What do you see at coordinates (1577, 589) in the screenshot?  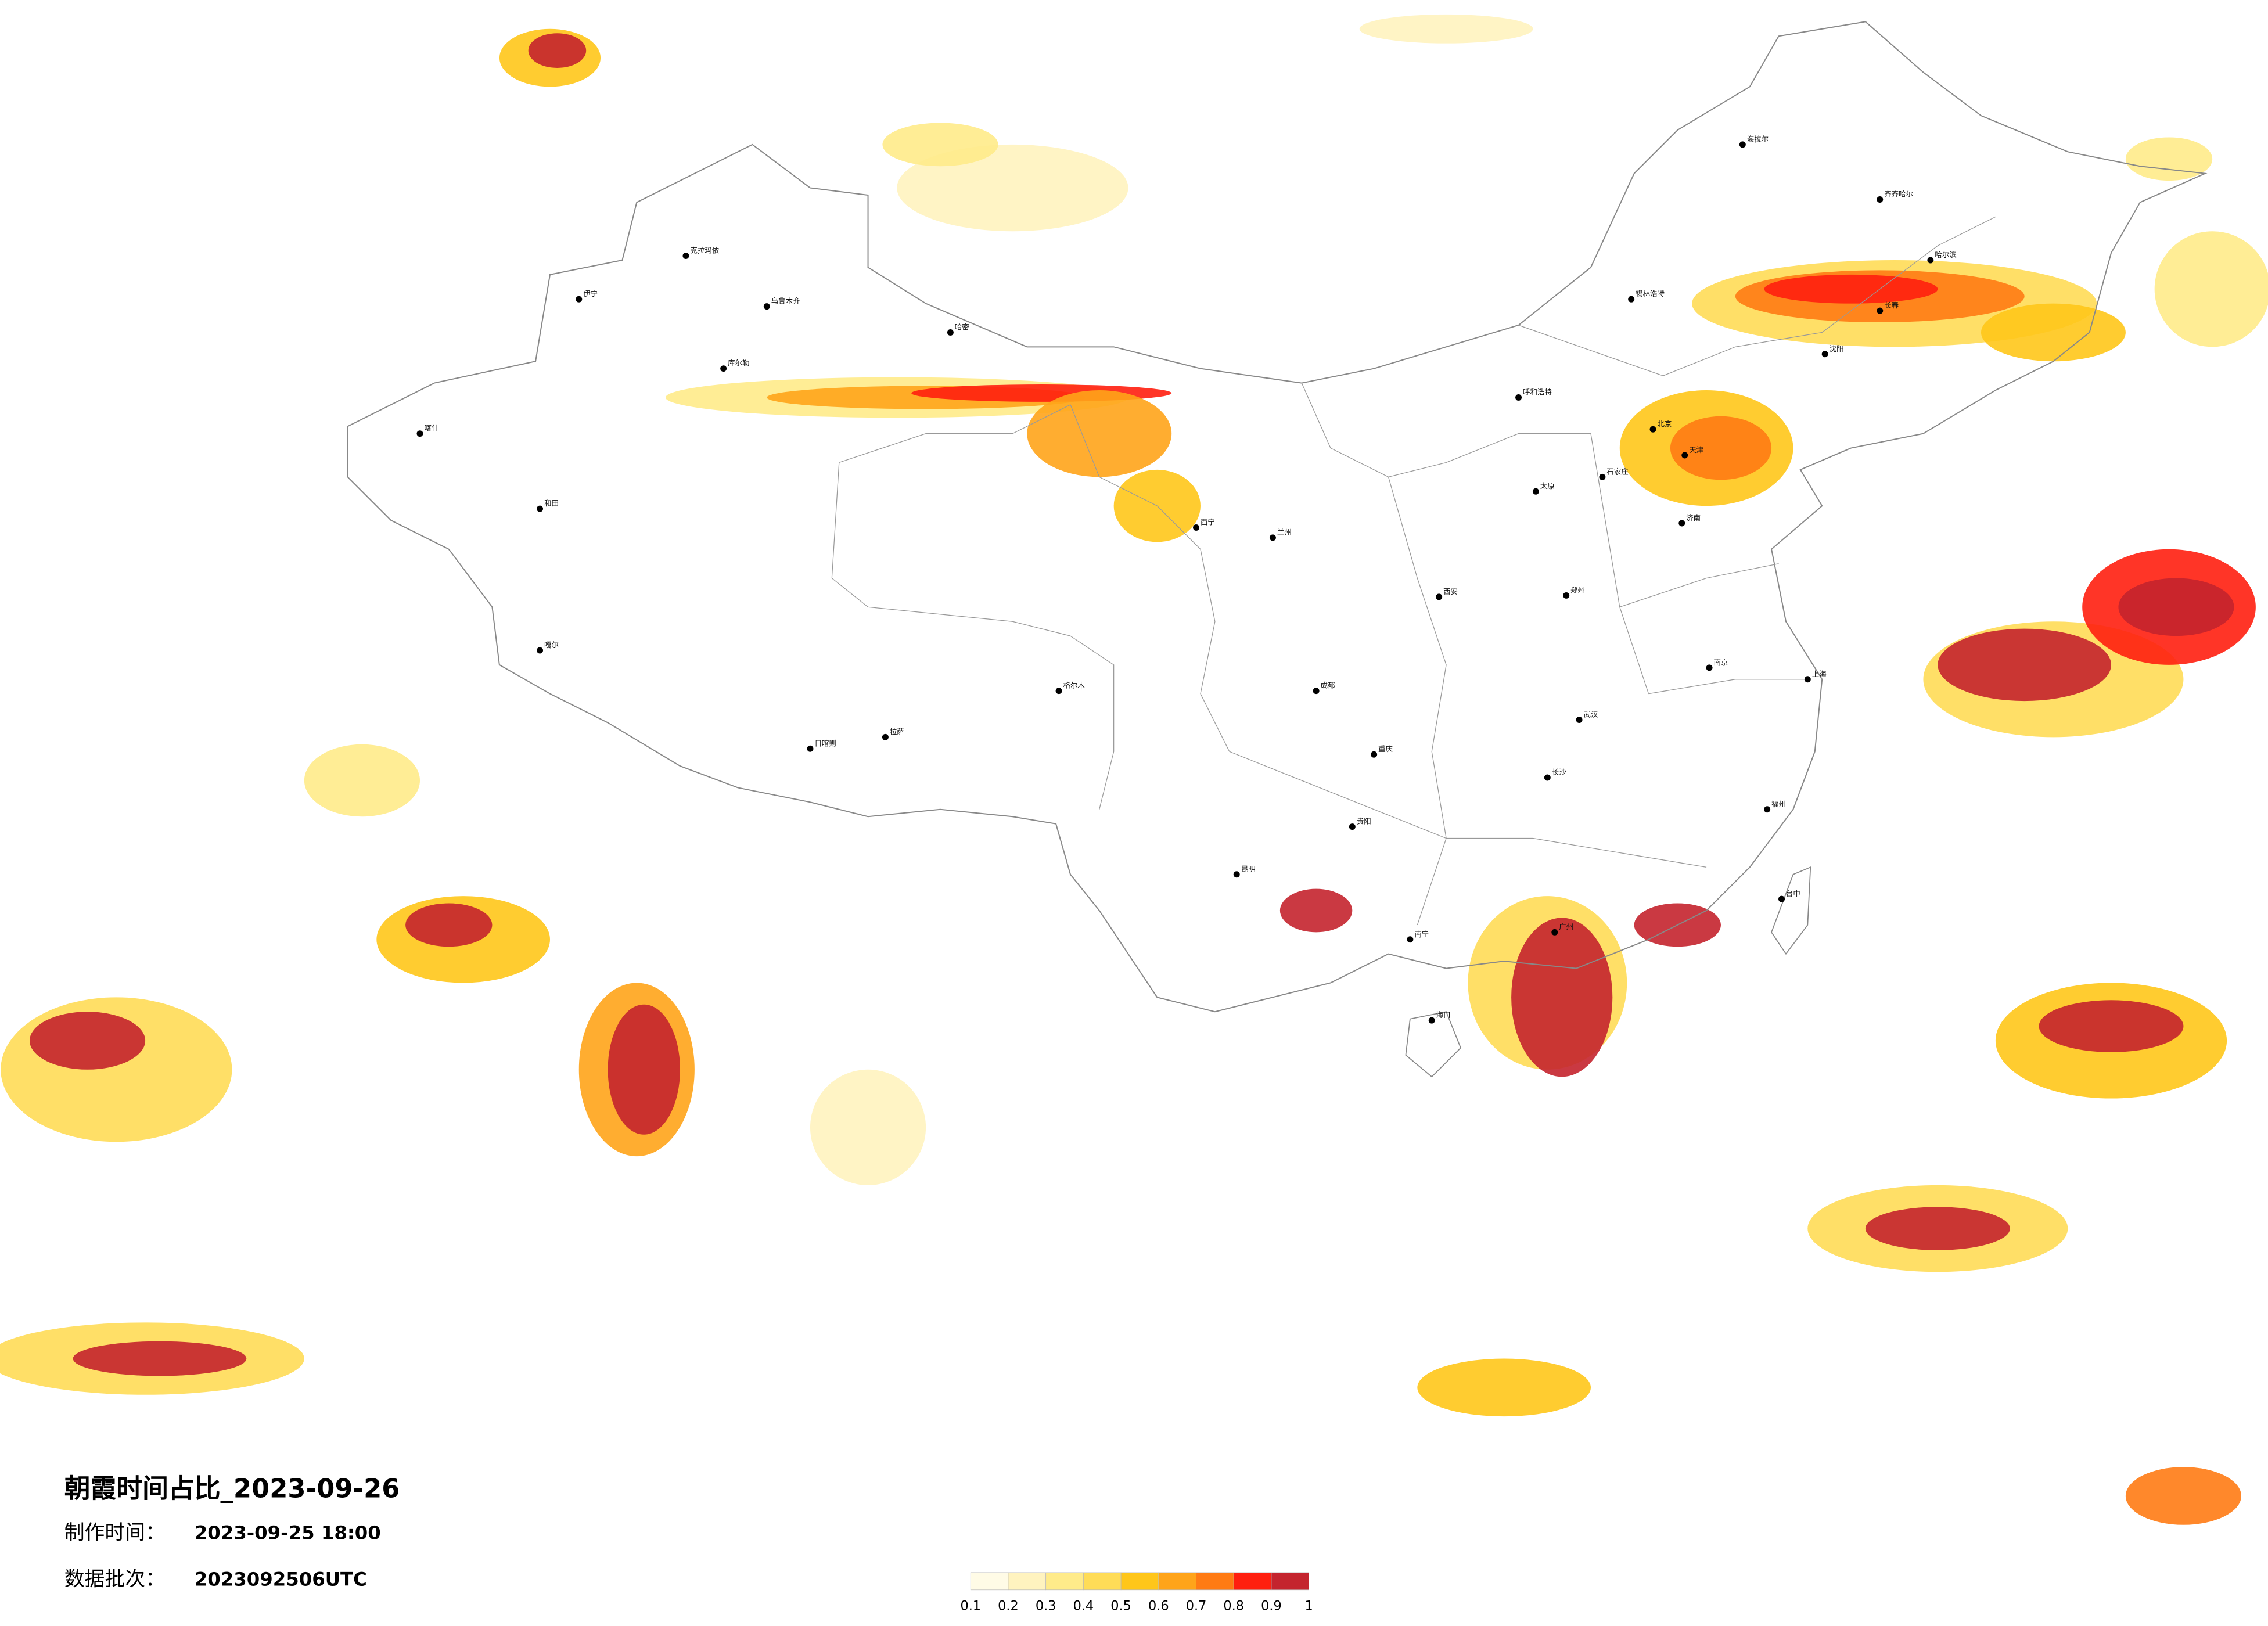 I see `city-label: 郑州` at bounding box center [1577, 589].